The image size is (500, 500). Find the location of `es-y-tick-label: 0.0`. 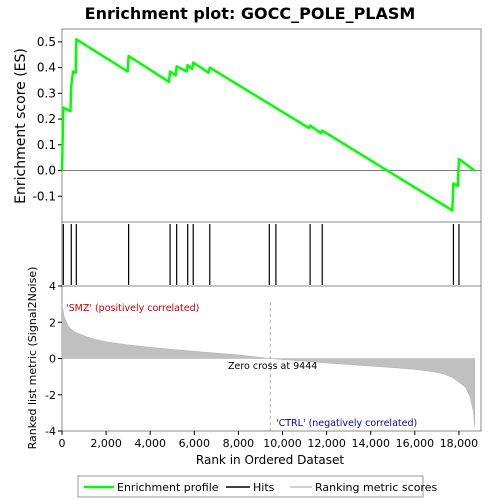

es-y-tick-label: 0.0 is located at coordinates (46, 171).